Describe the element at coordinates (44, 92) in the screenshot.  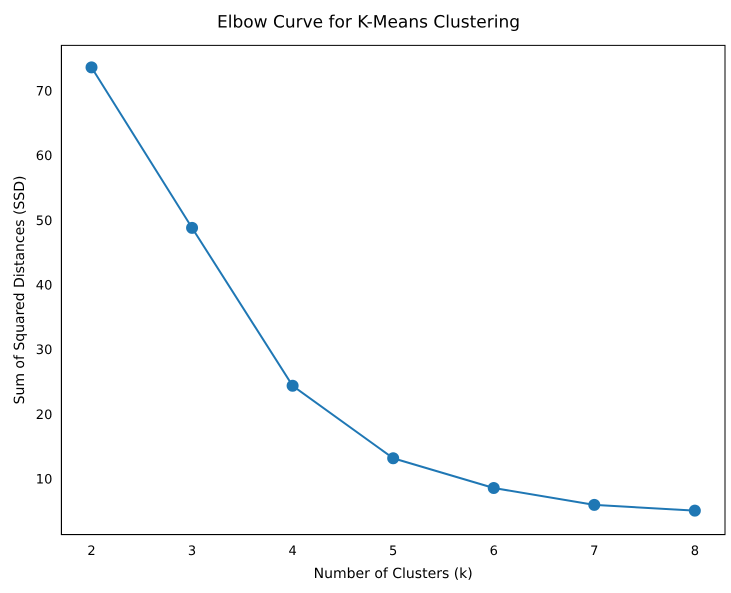
I see `y-tick-label: 70` at that location.